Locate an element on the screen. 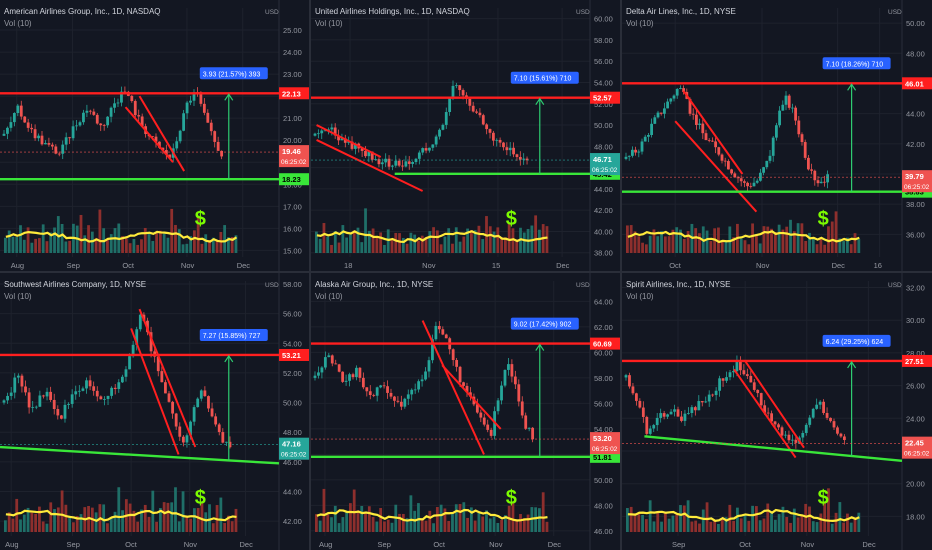 The height and width of the screenshot is (550, 932). y-tick-label: 26.00 is located at coordinates (915, 386).